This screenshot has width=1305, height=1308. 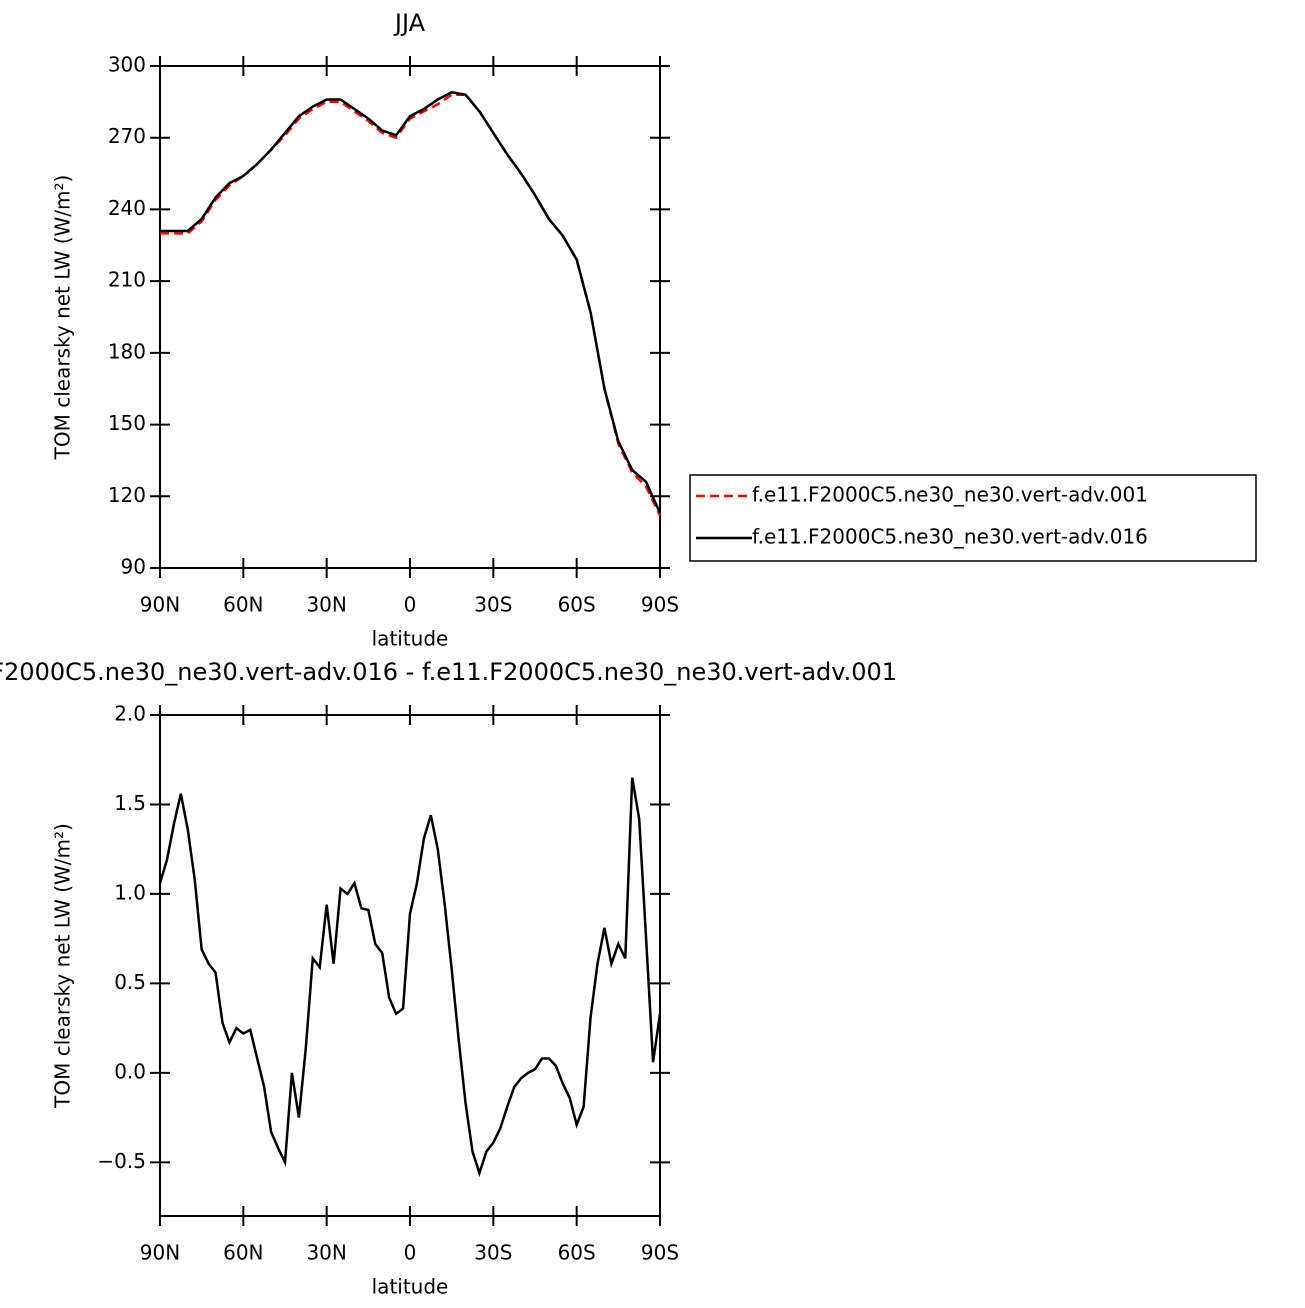 I want to click on y-tick-label: −0.5, so click(x=121, y=1161).